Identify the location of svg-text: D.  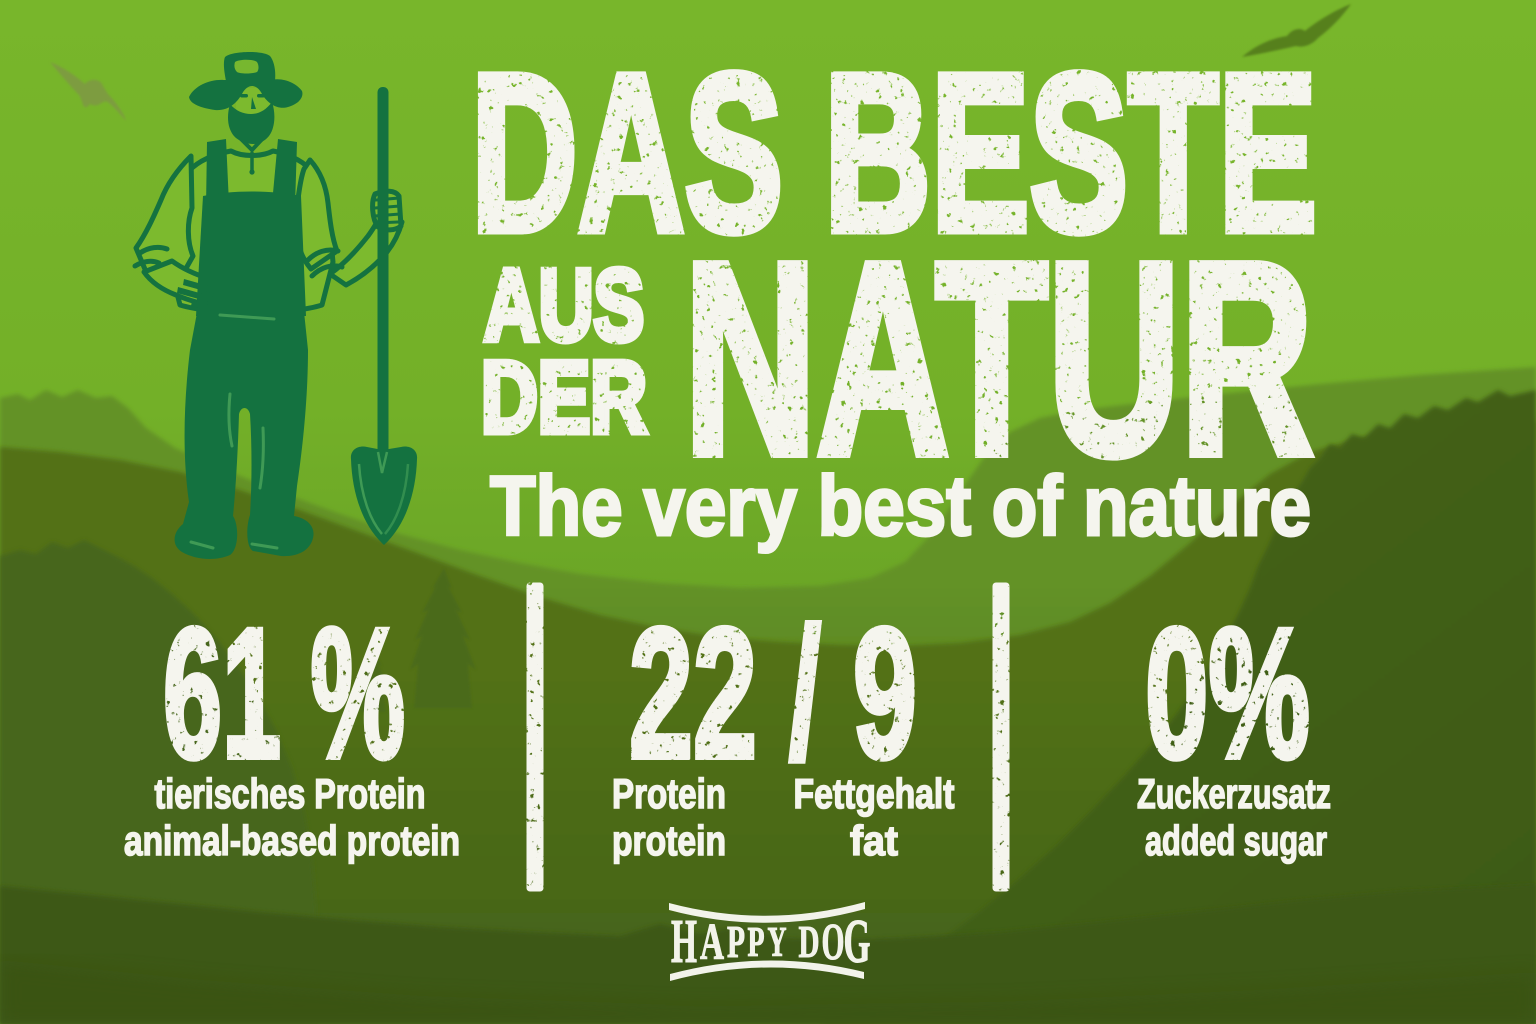
(809, 942).